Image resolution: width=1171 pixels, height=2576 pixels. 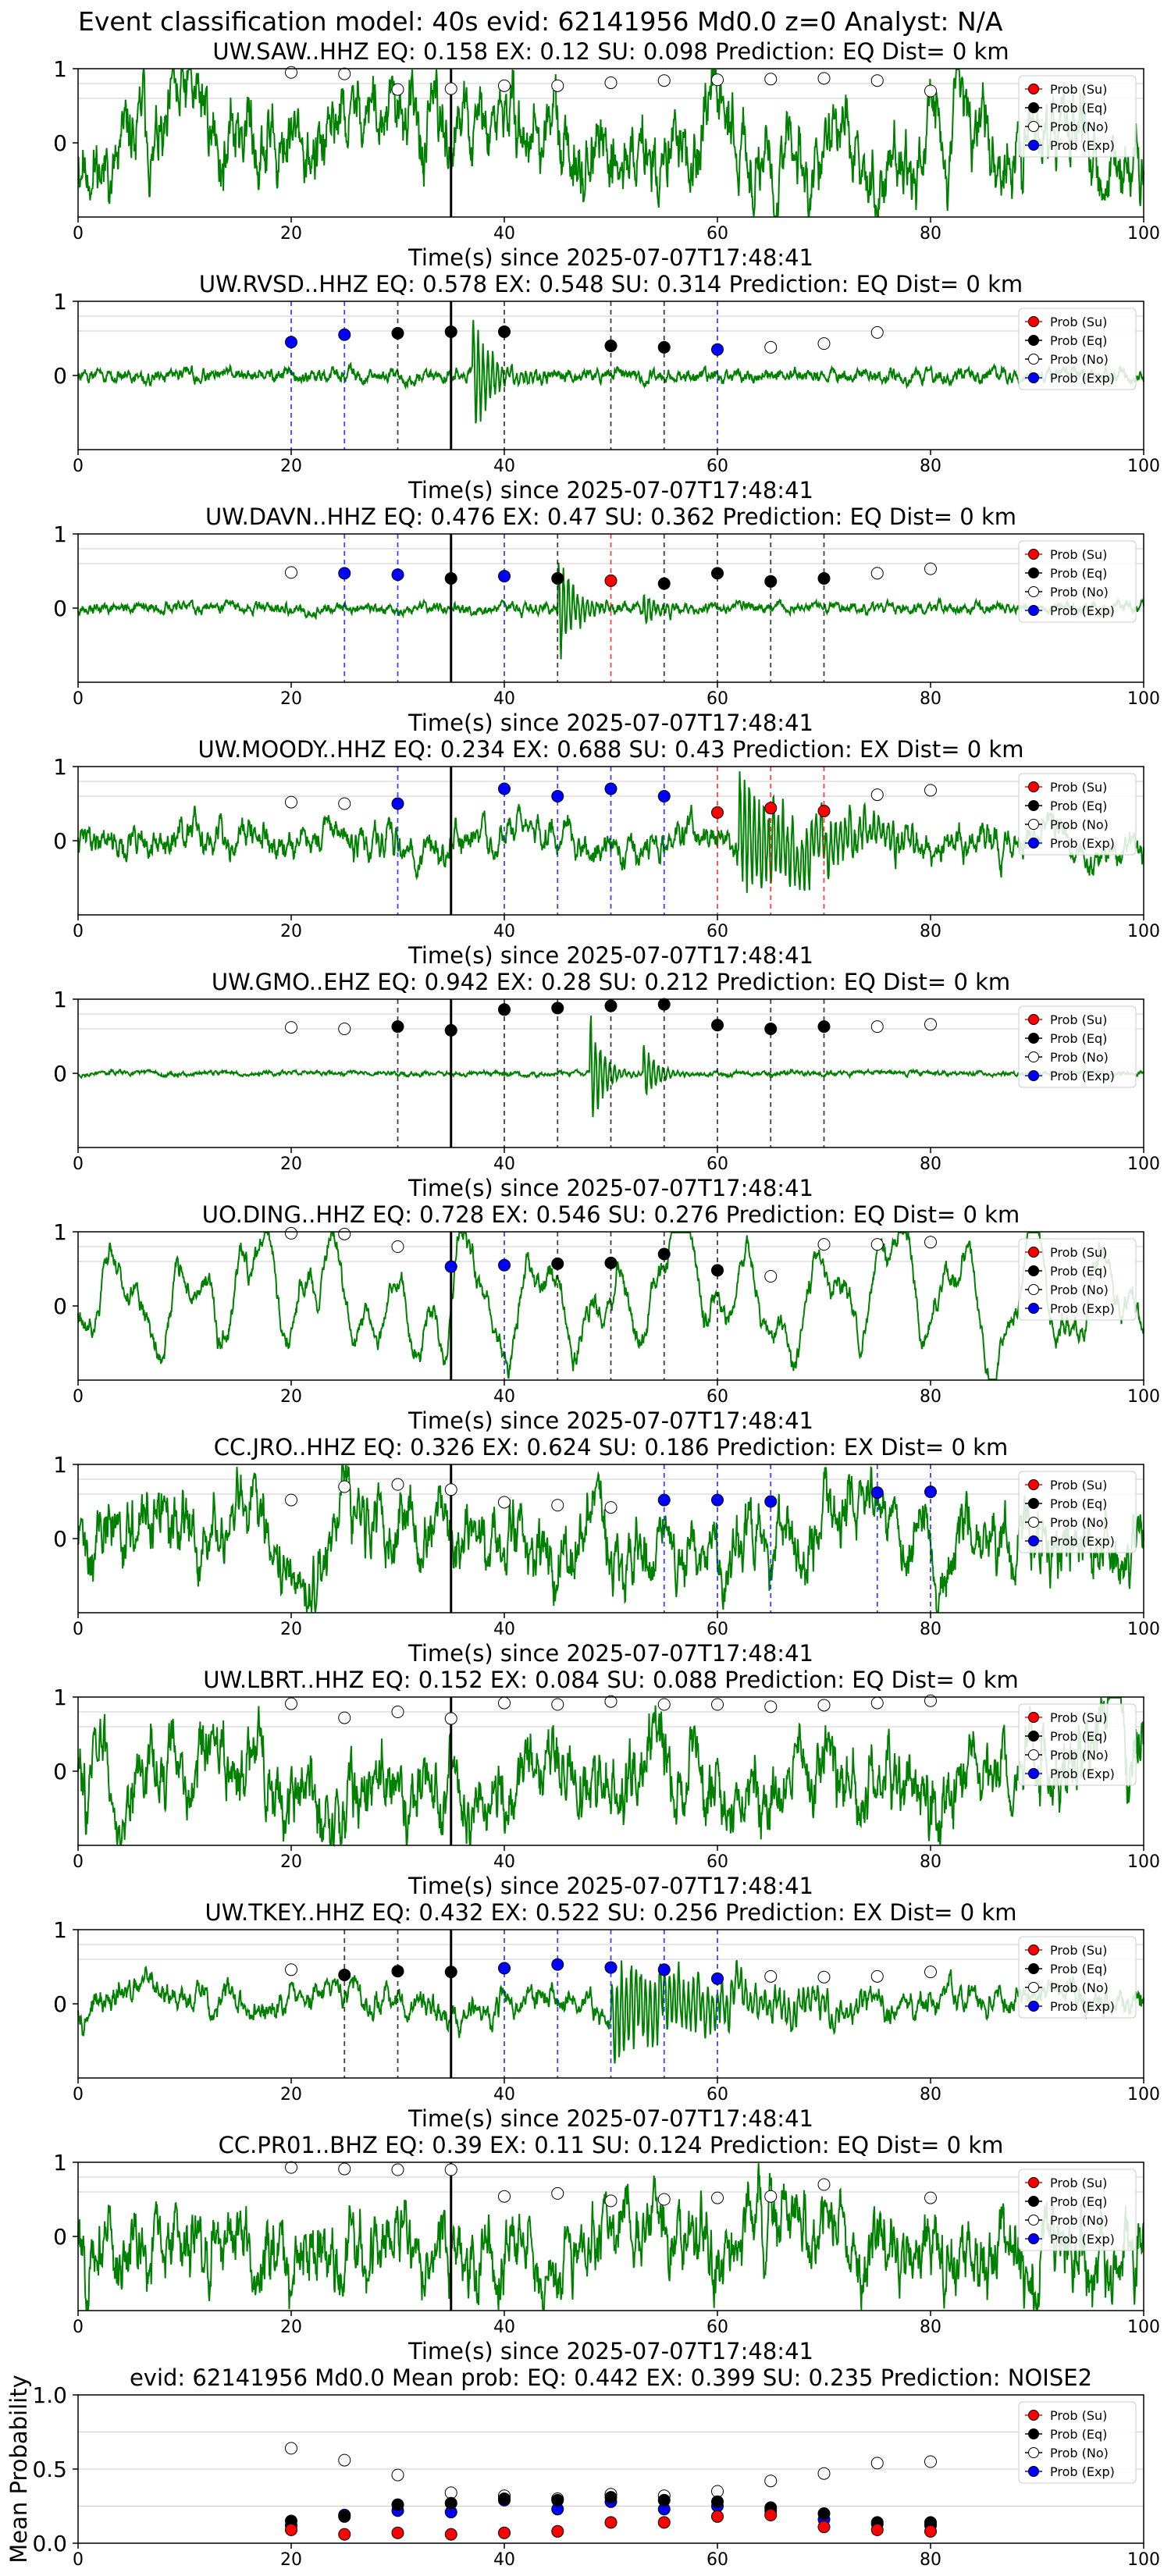 What do you see at coordinates (824, 811) in the screenshot?
I see `prob-point-su` at bounding box center [824, 811].